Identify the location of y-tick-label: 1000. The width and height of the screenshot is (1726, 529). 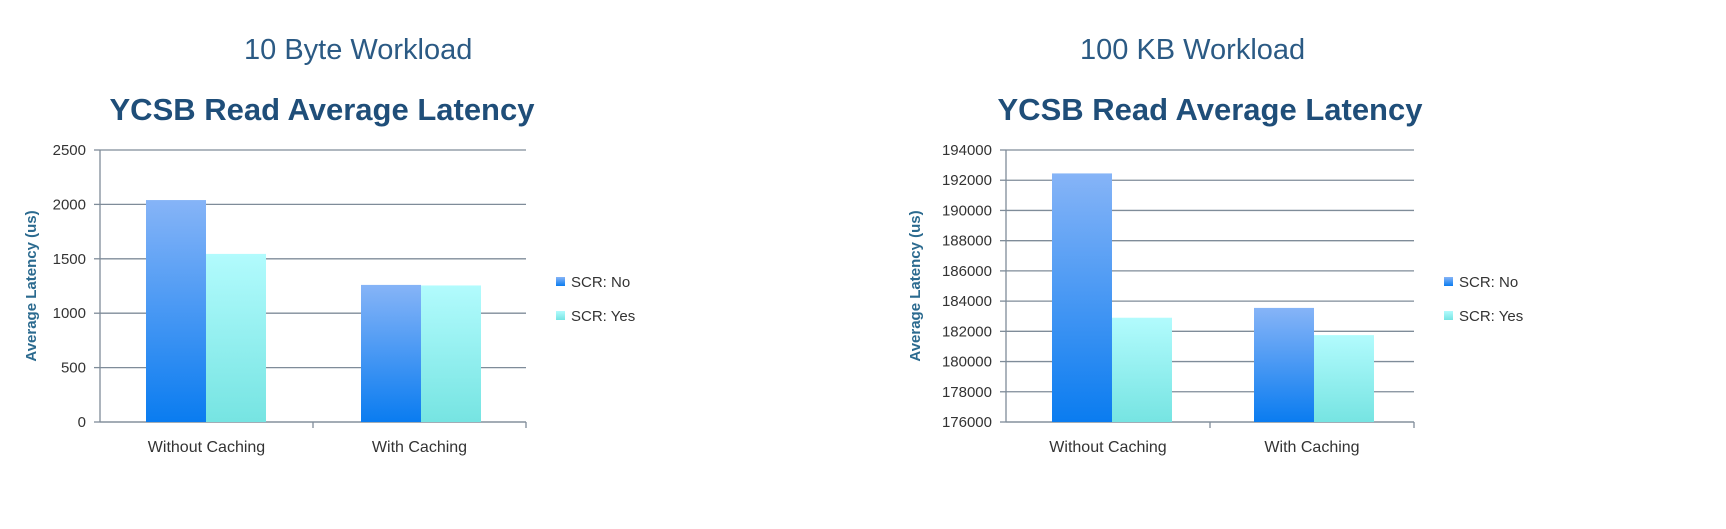
(69, 313).